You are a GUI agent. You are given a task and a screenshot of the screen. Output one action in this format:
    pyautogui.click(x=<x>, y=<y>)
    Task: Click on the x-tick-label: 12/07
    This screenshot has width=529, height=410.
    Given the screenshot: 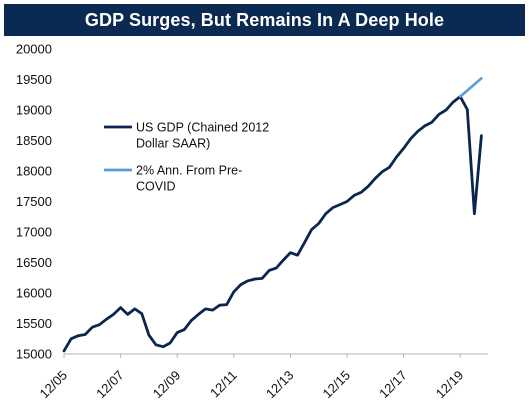 What is the action you would take?
    pyautogui.click(x=110, y=385)
    